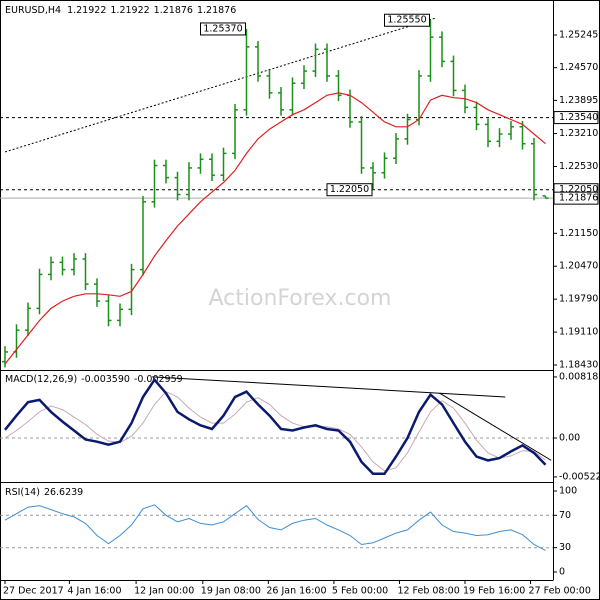 This screenshot has width=600, height=600. I want to click on level-box, so click(576, 118).